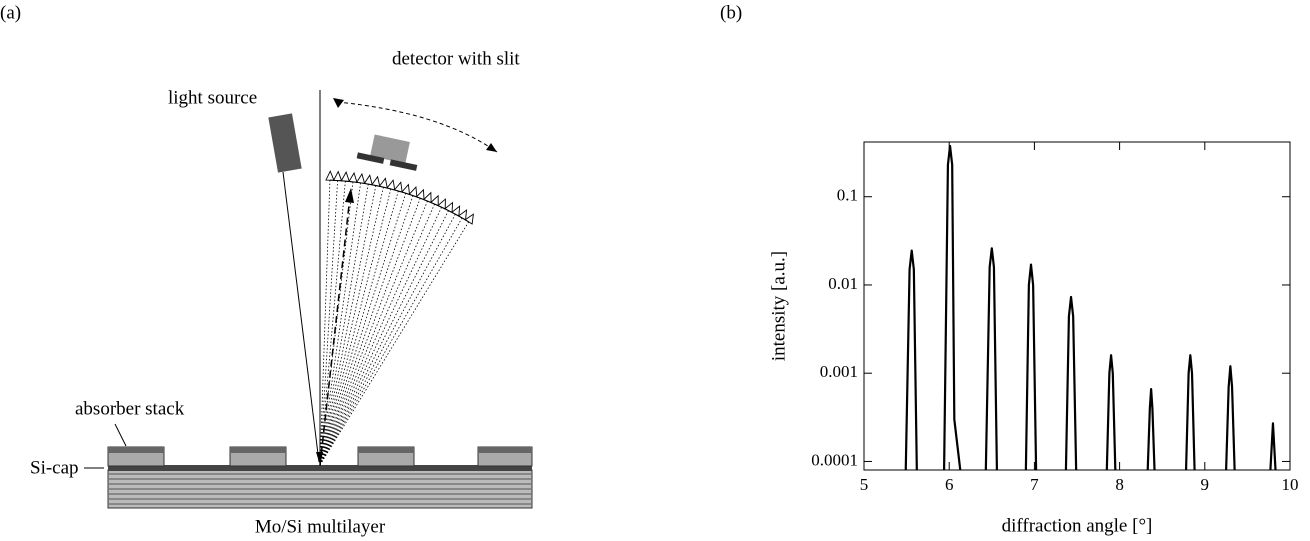 The image size is (1310, 541). What do you see at coordinates (320, 526) in the screenshot?
I see `label: Mo/Si multilayer` at bounding box center [320, 526].